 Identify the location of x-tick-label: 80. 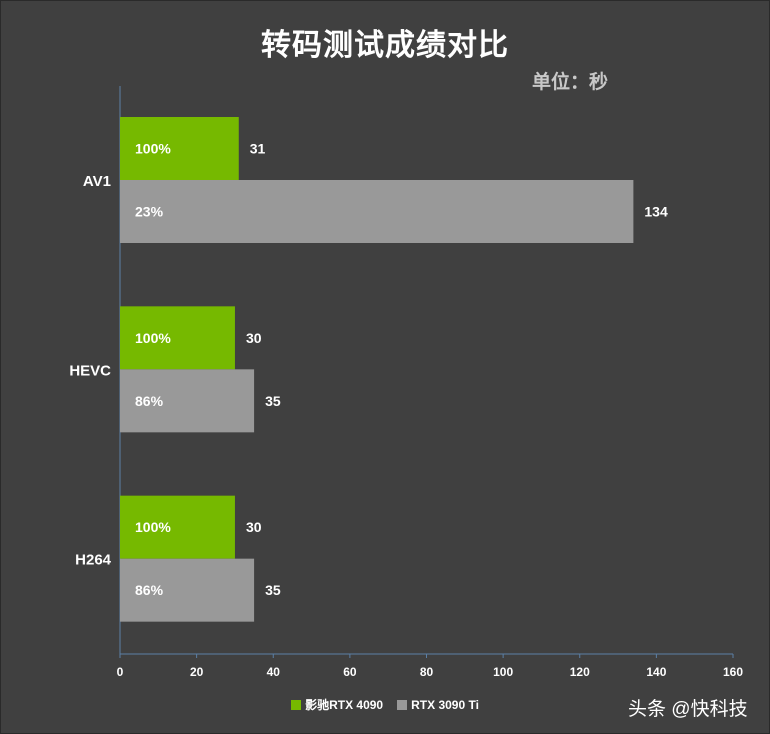
(427, 672).